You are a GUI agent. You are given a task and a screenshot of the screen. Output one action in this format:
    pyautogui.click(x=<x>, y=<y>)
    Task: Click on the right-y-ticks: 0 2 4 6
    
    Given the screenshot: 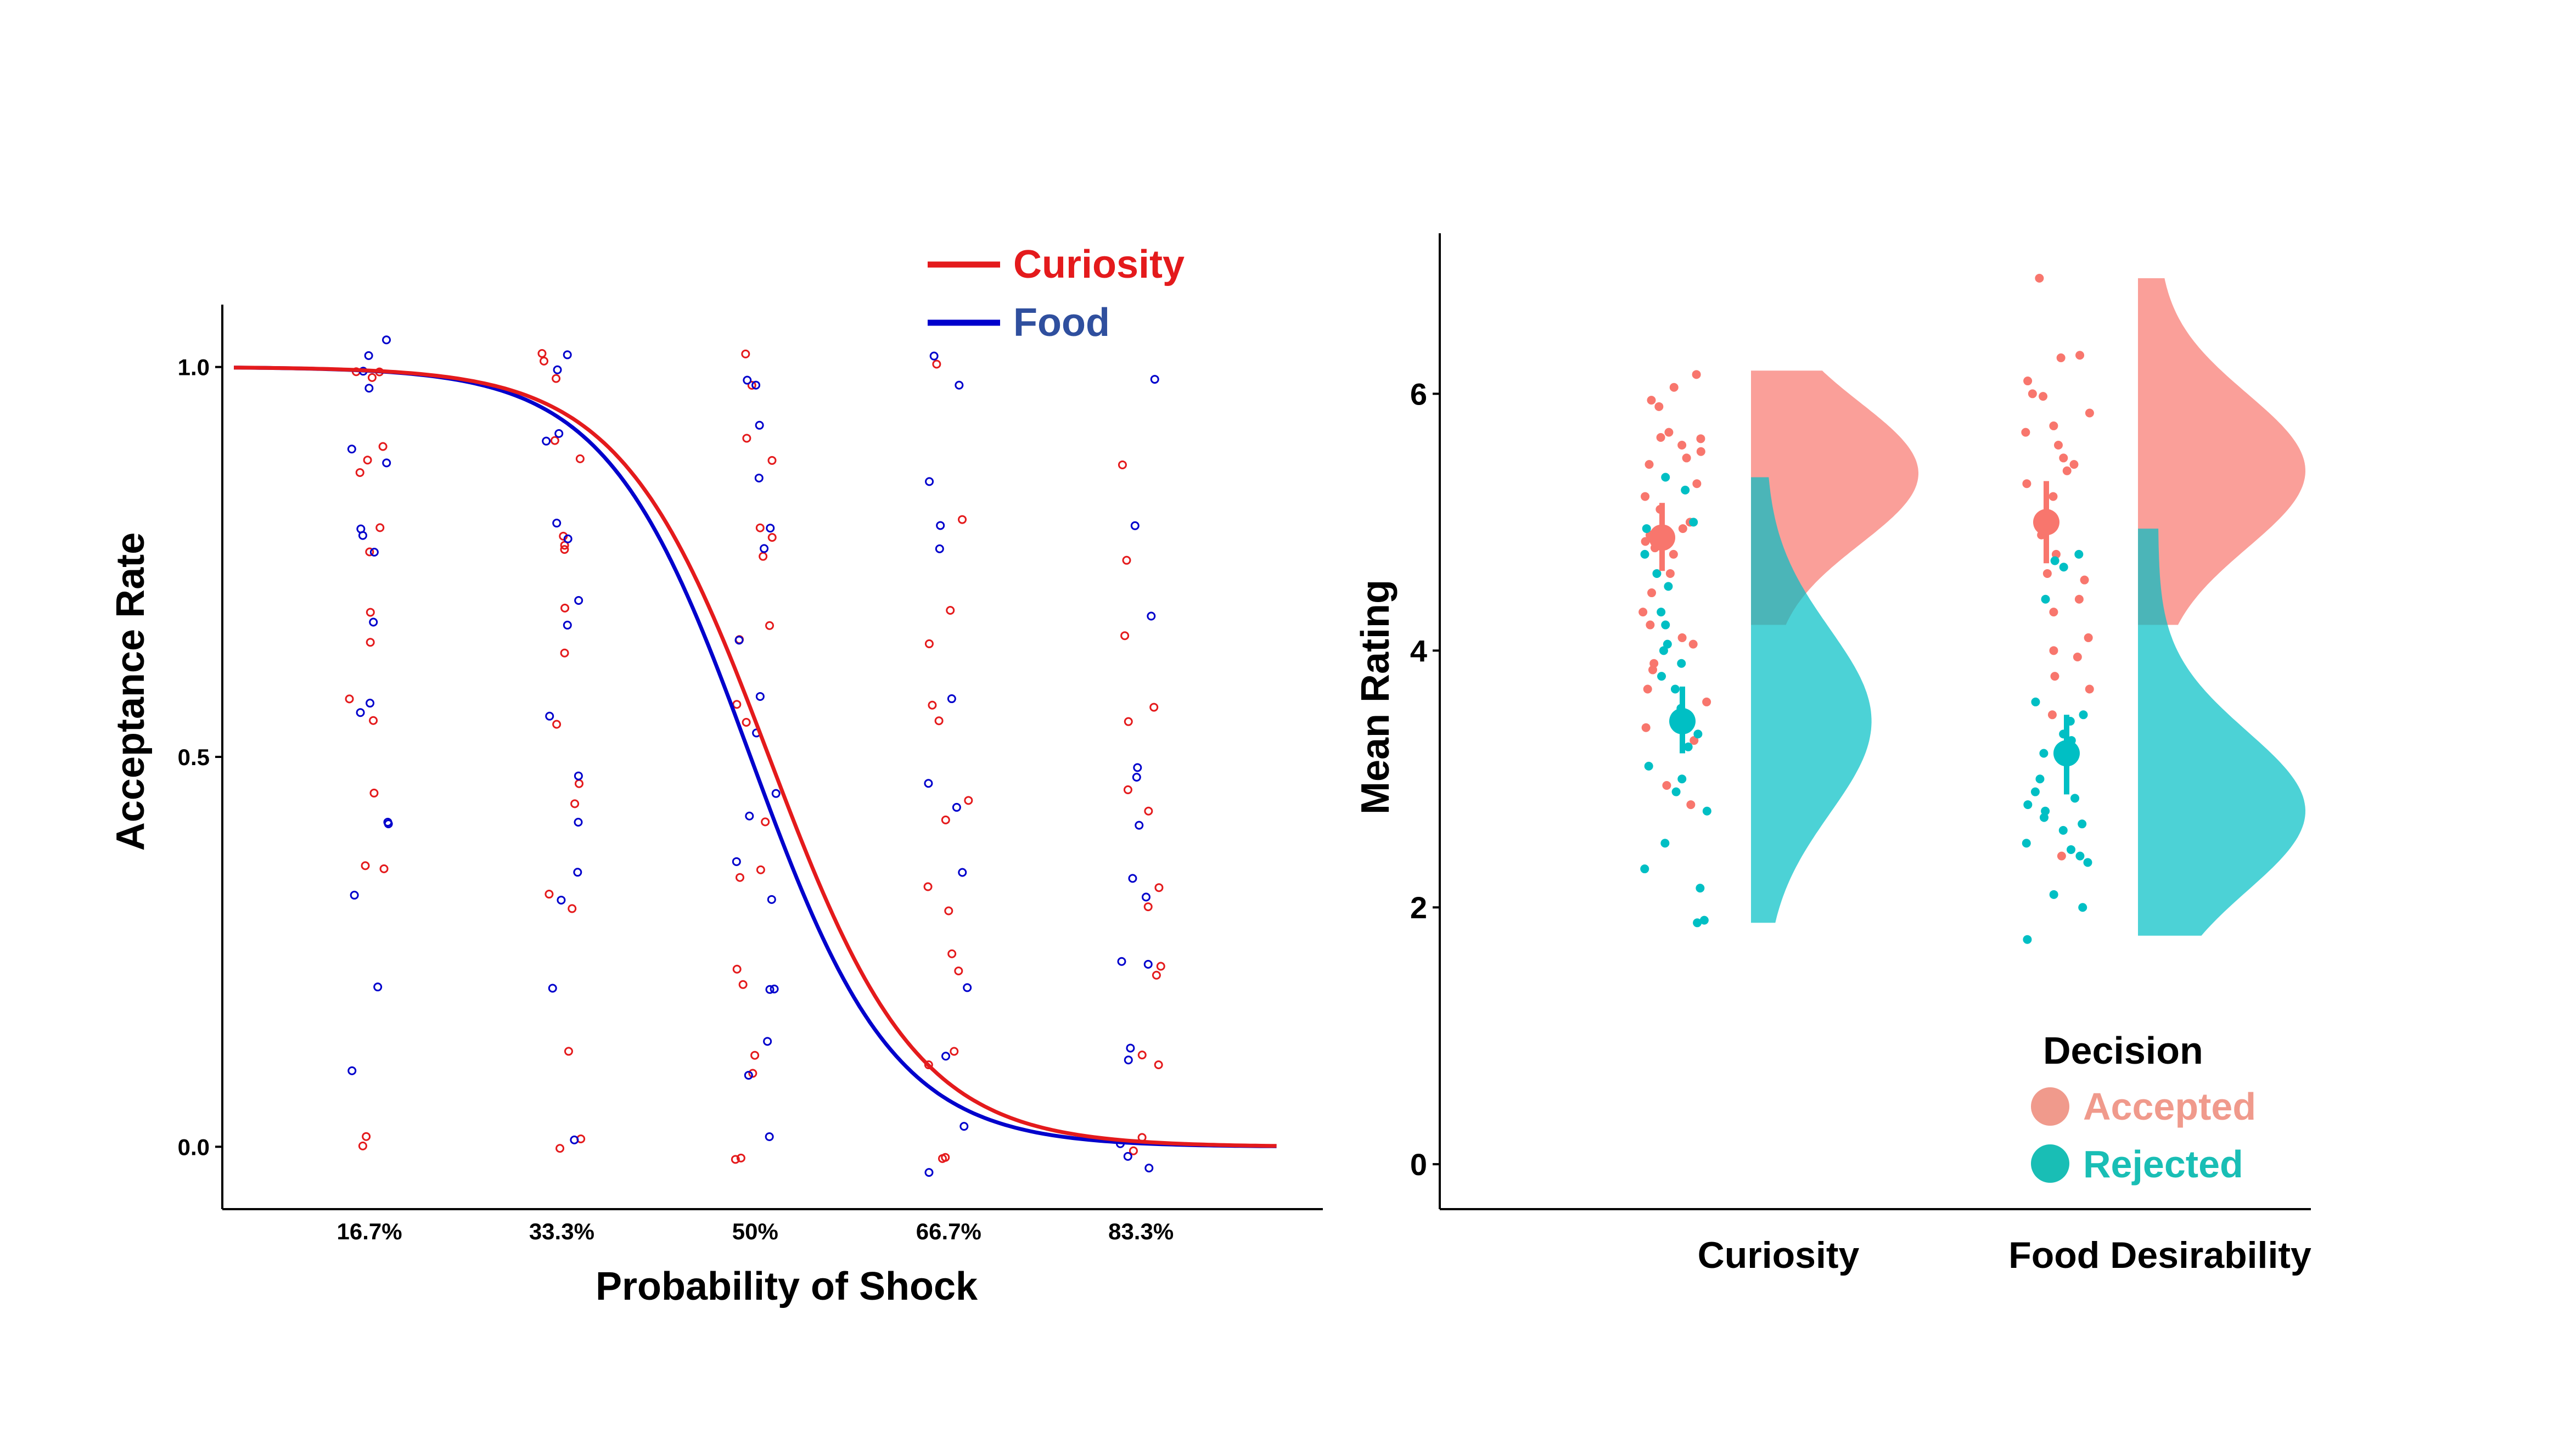 What is the action you would take?
    pyautogui.click(x=1425, y=779)
    